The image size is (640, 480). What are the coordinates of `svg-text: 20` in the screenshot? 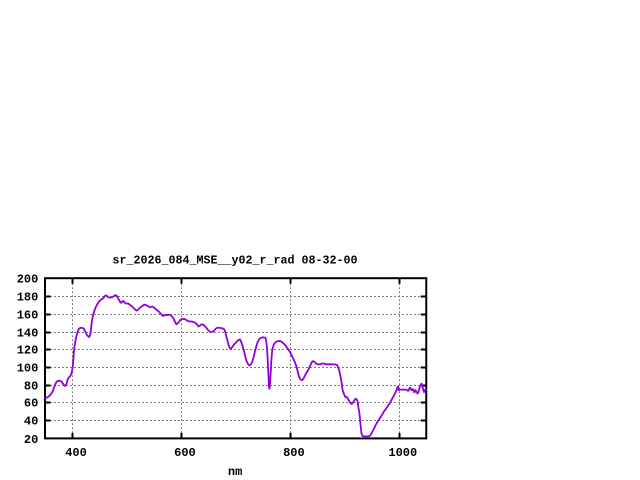 It's located at (31, 440).